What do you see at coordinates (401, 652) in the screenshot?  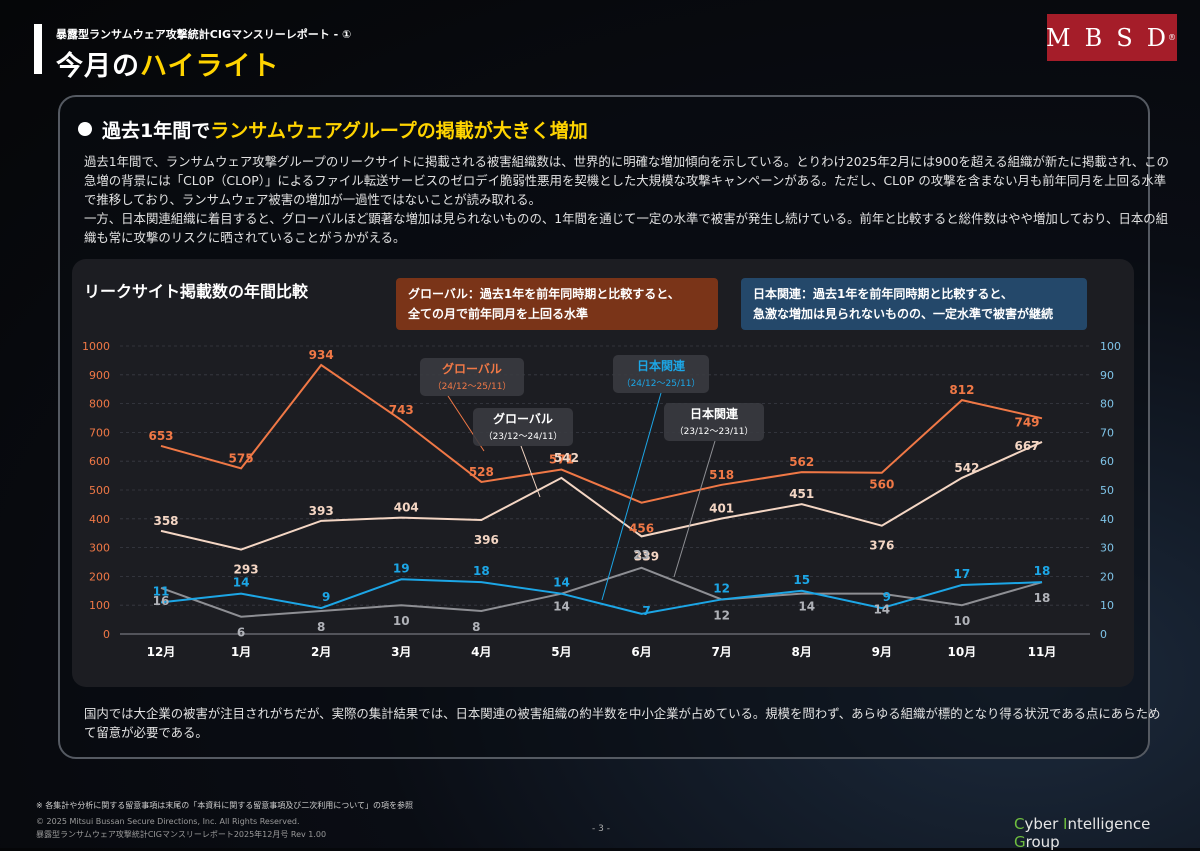 I see `x-tick-label: 3月` at bounding box center [401, 652].